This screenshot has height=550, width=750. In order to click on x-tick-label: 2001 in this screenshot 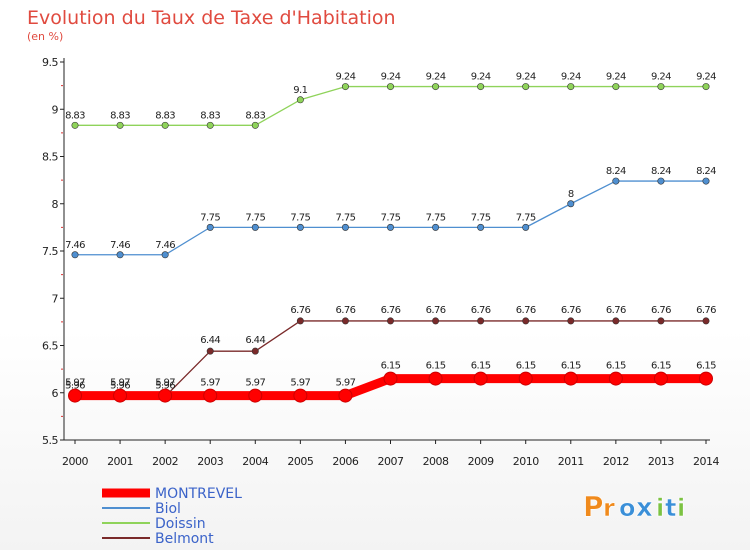, I will do `click(120, 461)`.